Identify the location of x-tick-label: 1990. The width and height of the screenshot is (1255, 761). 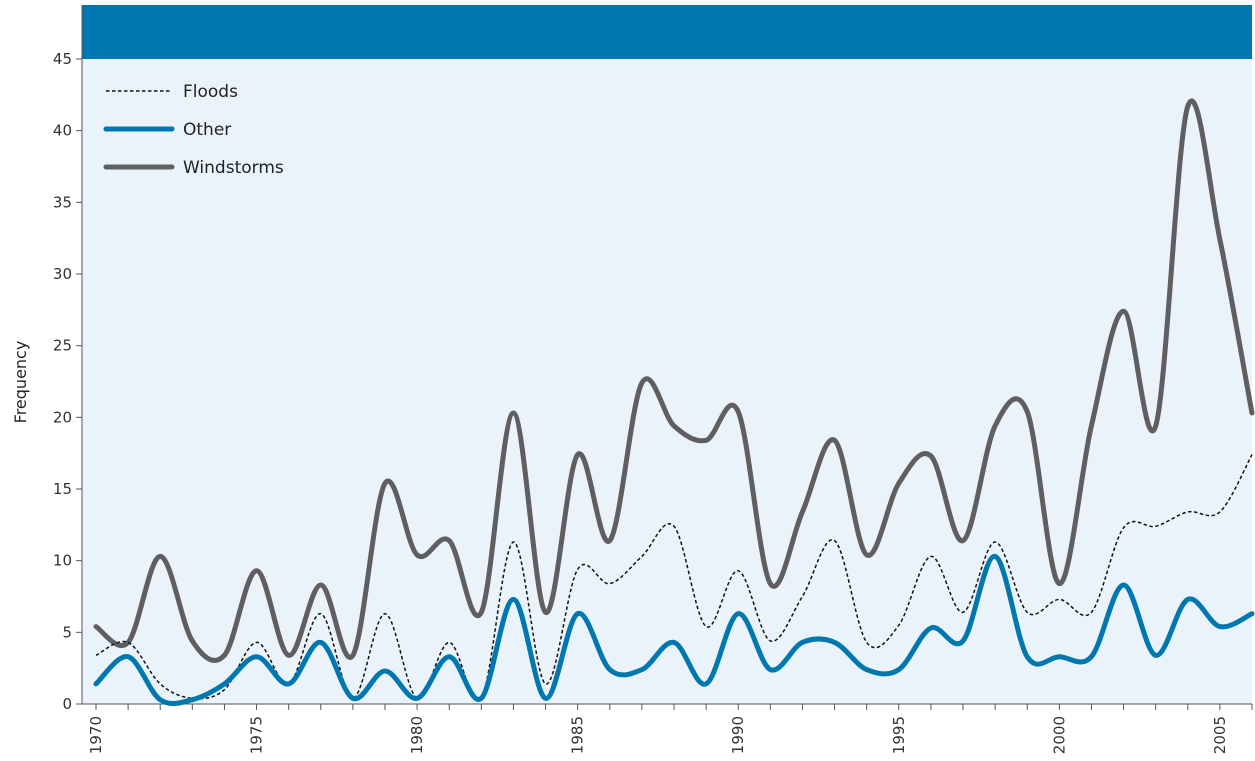
(738, 735).